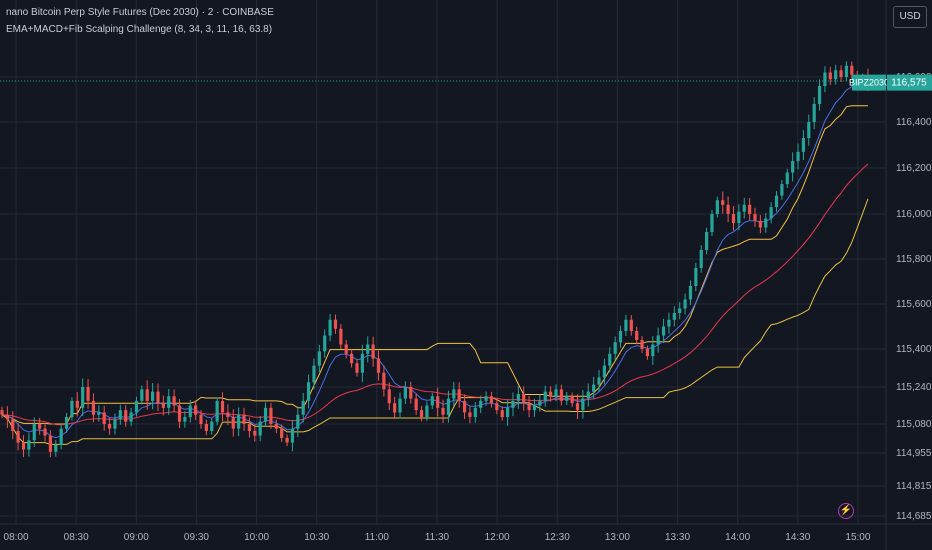  Describe the element at coordinates (617, 537) in the screenshot. I see `time-tick-label: 13:00` at that location.